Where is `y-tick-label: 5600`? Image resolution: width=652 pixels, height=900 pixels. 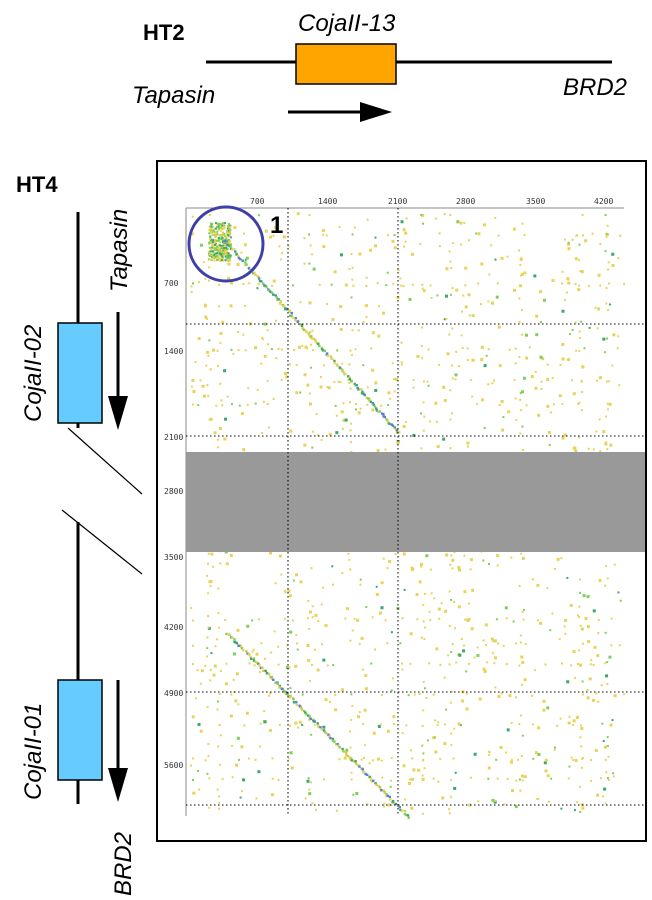
y-tick-label: 5600 is located at coordinates (174, 765).